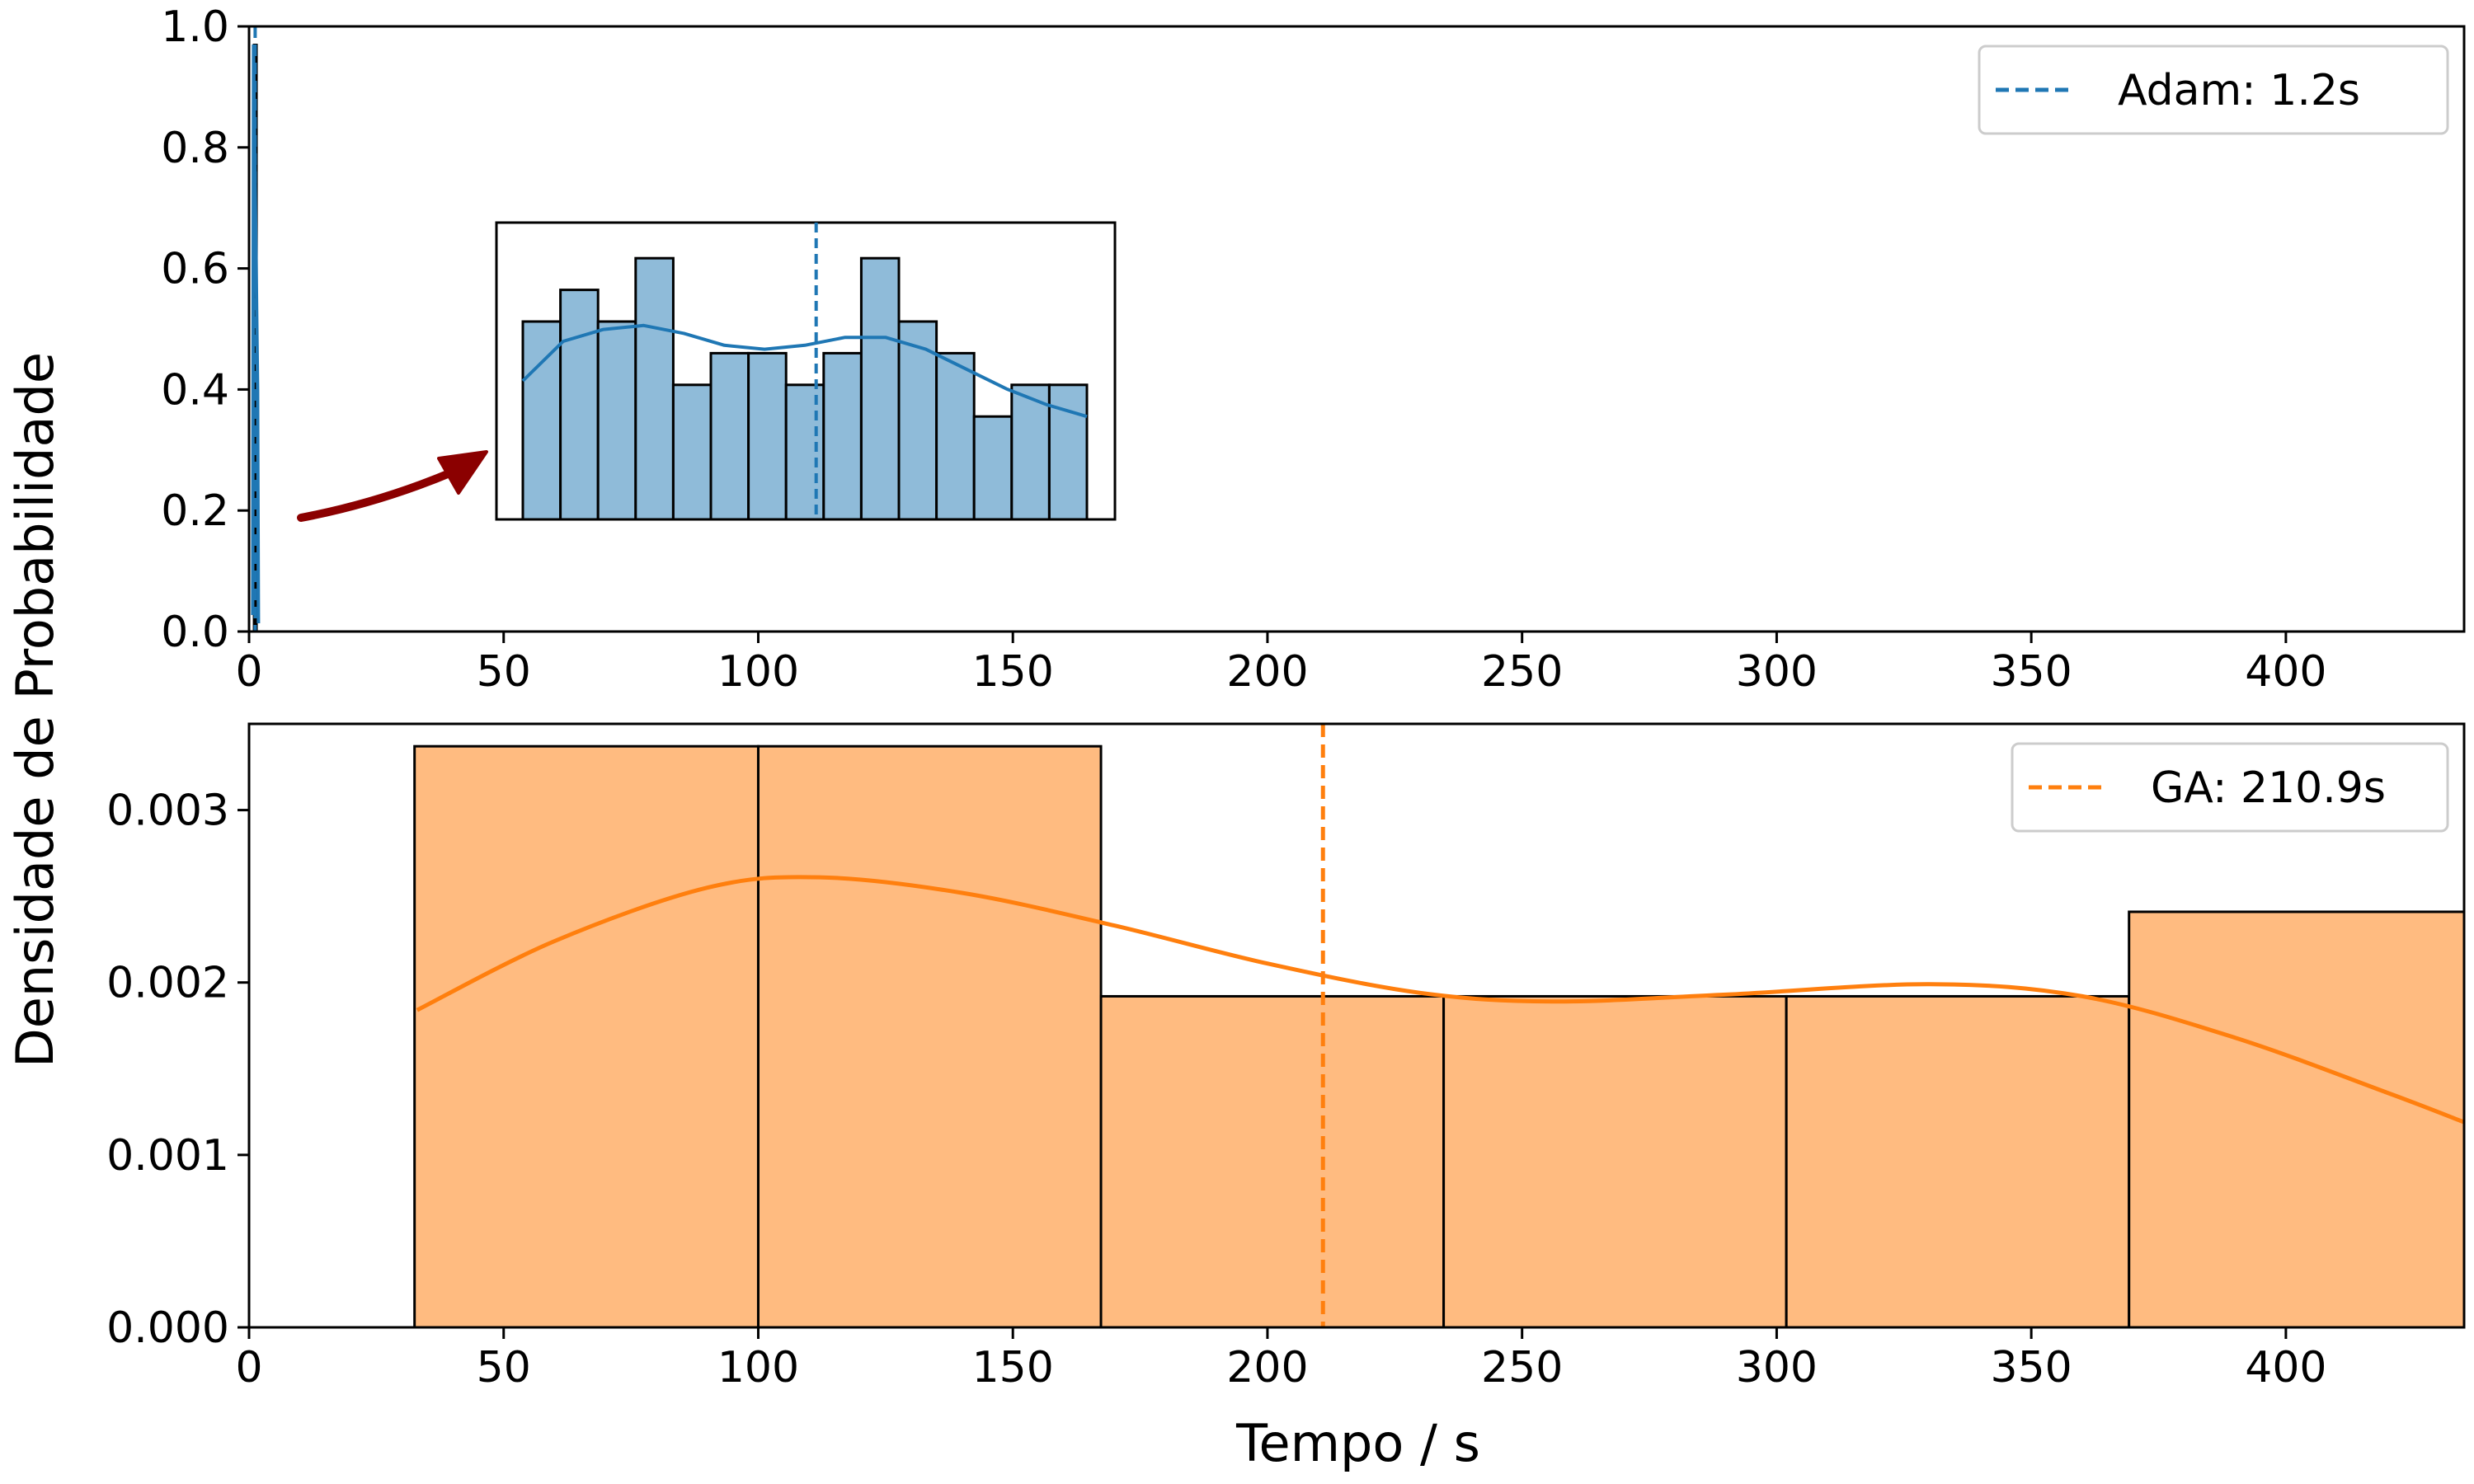 The height and width of the screenshot is (1484, 2474). What do you see at coordinates (2239, 90) in the screenshot?
I see `top-legend-label: Adam: 1.2s` at bounding box center [2239, 90].